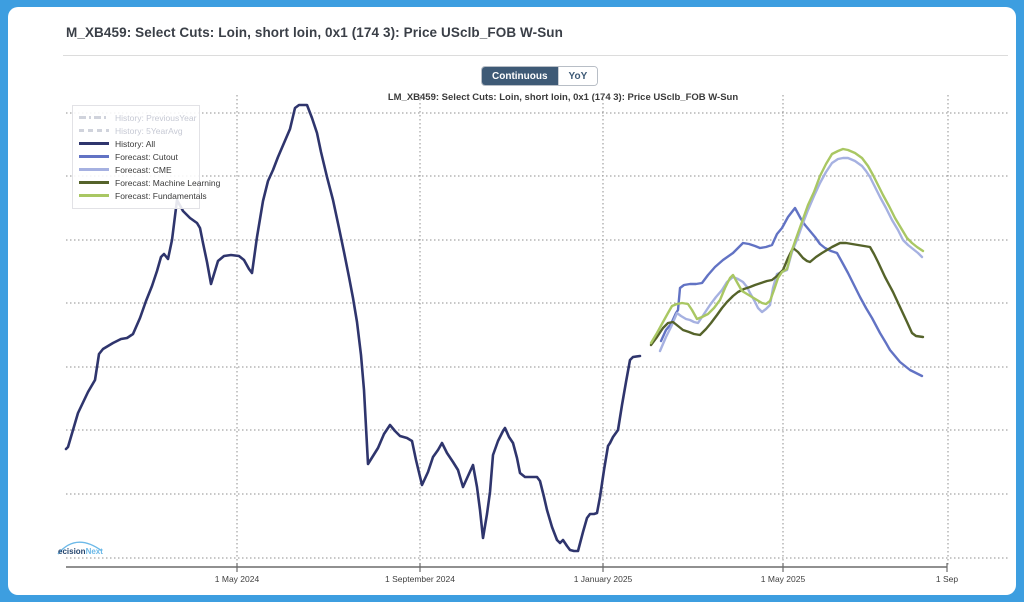  I want to click on legend-item: Forecast: CME, so click(136, 169).